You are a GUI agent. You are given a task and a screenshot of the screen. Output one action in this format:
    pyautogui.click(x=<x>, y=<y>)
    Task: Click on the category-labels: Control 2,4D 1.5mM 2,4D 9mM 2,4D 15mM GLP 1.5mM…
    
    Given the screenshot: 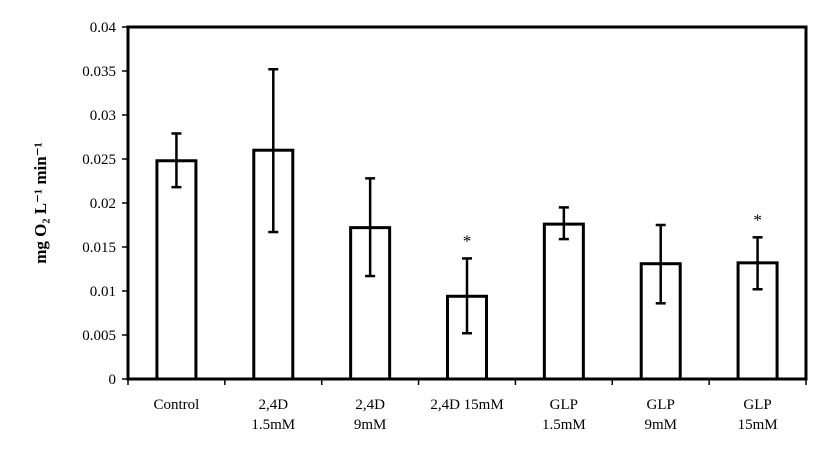 What is the action you would take?
    pyautogui.click(x=466, y=415)
    